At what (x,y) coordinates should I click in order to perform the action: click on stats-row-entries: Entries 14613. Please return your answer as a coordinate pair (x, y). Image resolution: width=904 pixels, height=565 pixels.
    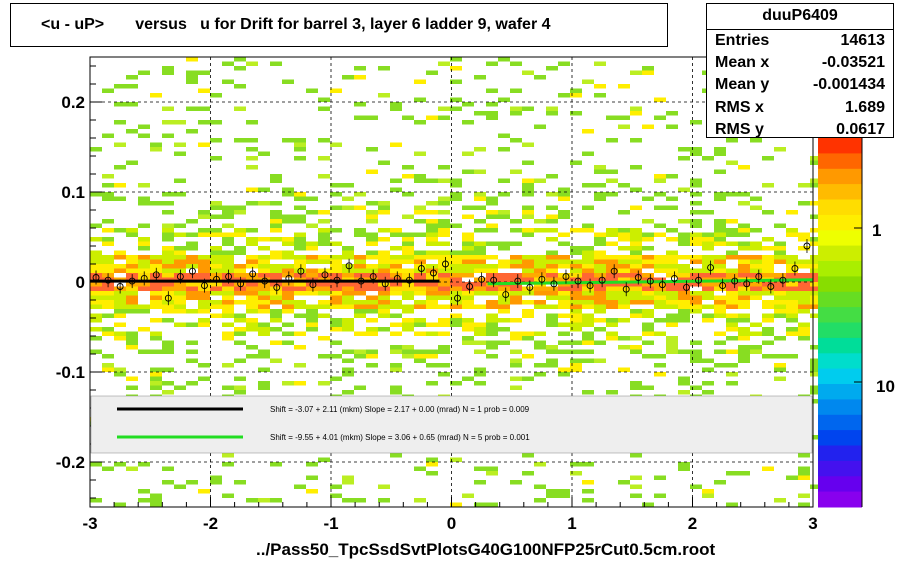
    Looking at the image, I should click on (800, 40).